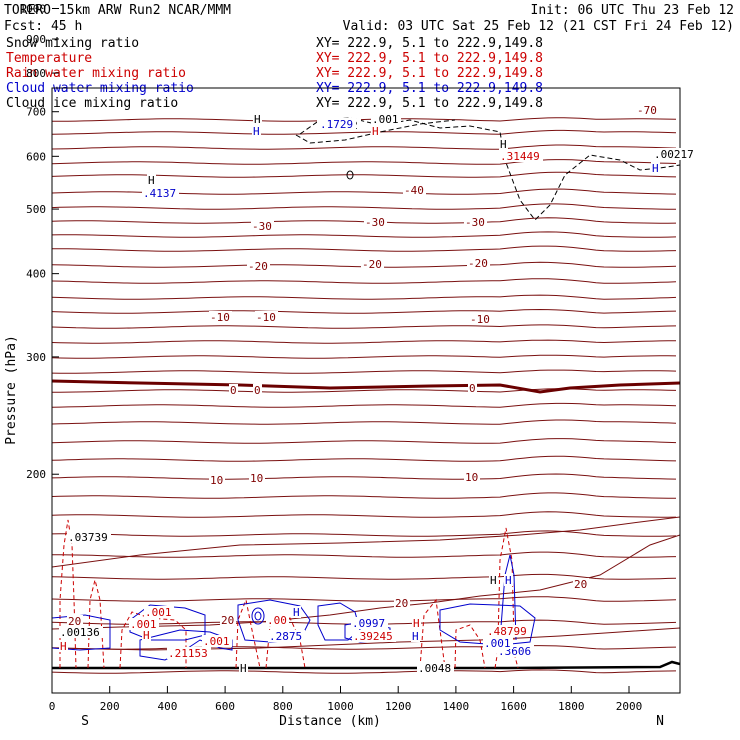 The height and width of the screenshot is (740, 740). I want to click on contour-label: .31449, so click(520, 156).